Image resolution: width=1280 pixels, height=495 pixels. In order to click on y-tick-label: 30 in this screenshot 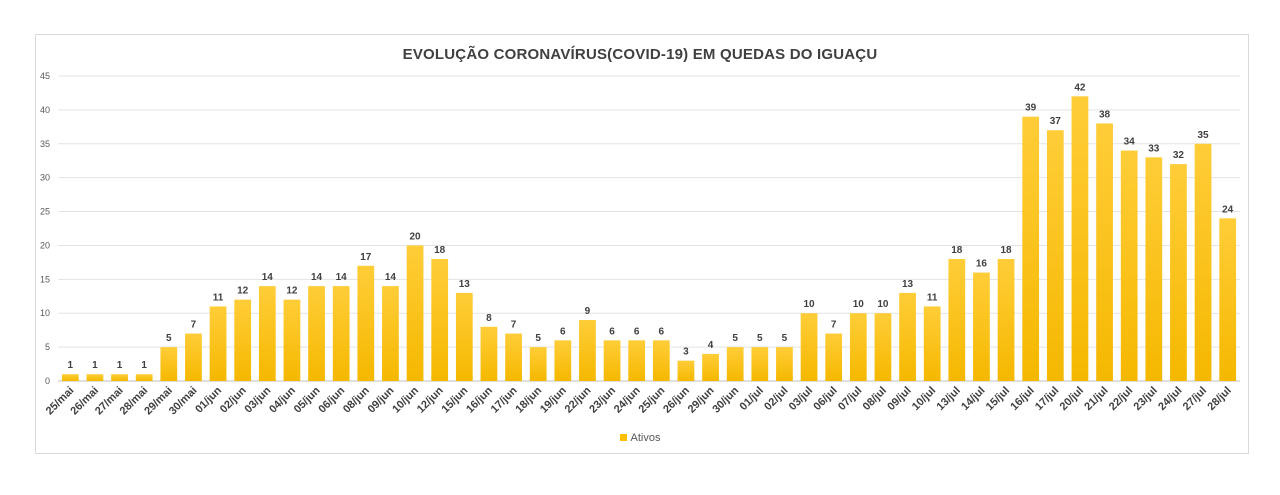, I will do `click(45, 178)`.